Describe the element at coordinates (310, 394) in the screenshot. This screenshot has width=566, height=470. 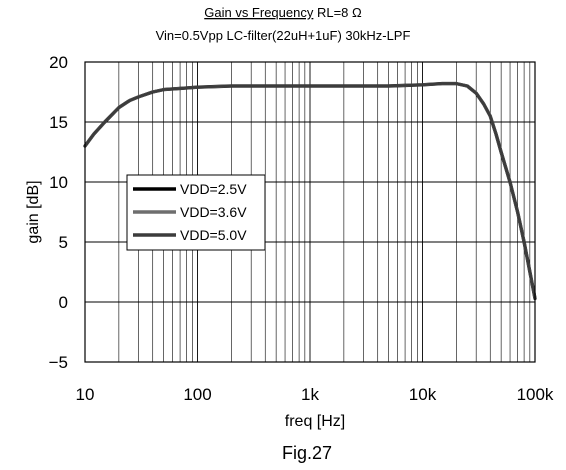
I see `x-tick-label: 1k` at that location.